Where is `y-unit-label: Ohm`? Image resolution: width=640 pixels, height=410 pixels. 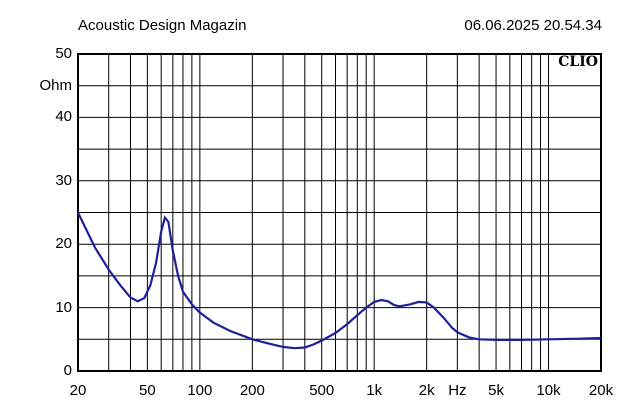 y-unit-label: Ohm is located at coordinates (55, 85).